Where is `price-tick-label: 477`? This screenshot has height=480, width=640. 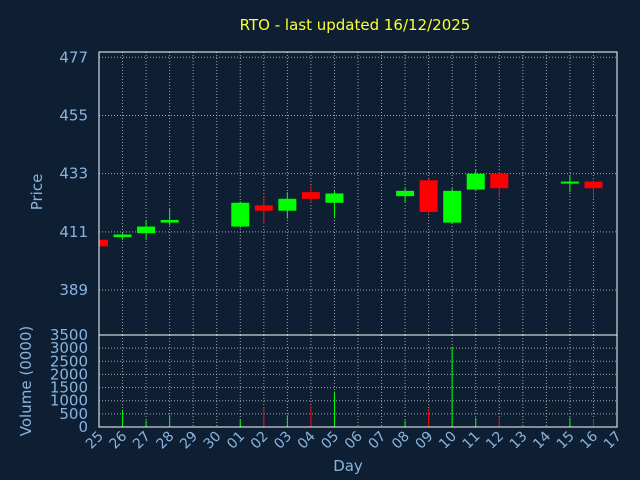 price-tick-label: 477 is located at coordinates (73, 57).